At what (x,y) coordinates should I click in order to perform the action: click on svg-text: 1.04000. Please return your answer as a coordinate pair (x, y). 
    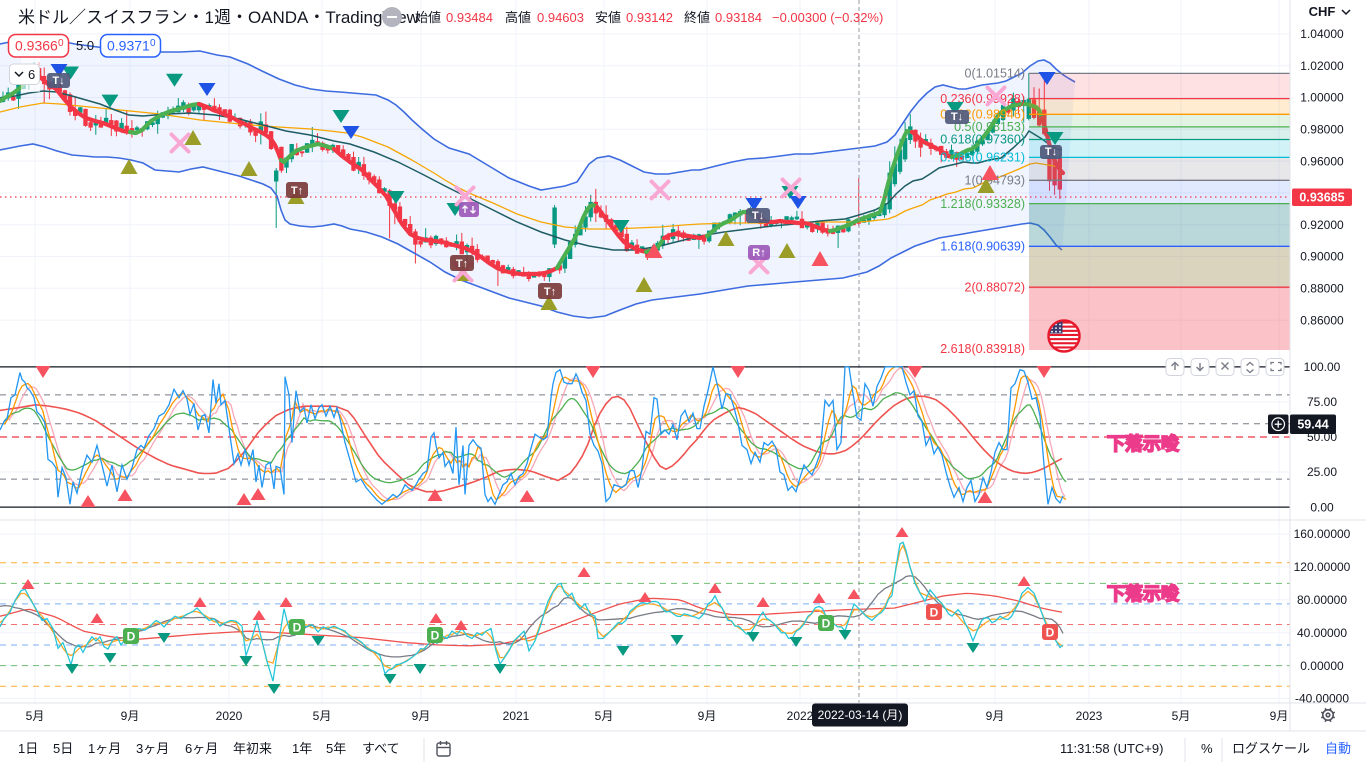
    Looking at the image, I should click on (1322, 34).